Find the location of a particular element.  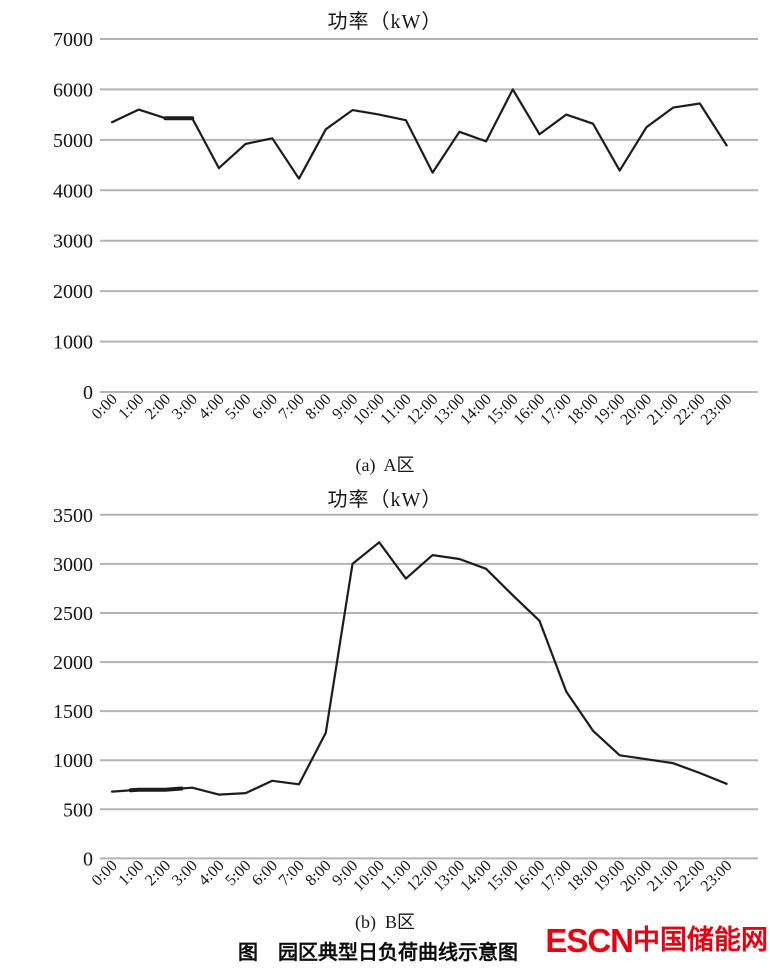

y-tick-label: 7000 is located at coordinates (73, 40).